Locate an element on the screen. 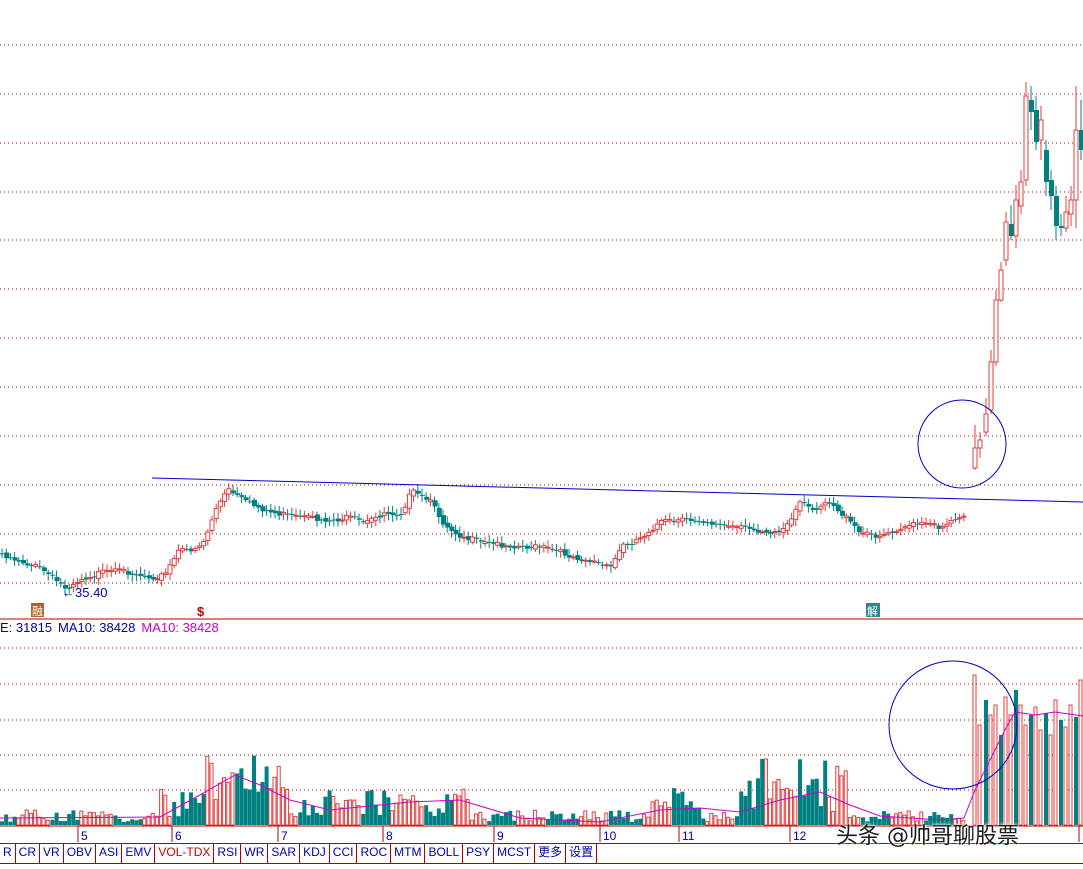  tab-settings: 设置 is located at coordinates (582, 853).